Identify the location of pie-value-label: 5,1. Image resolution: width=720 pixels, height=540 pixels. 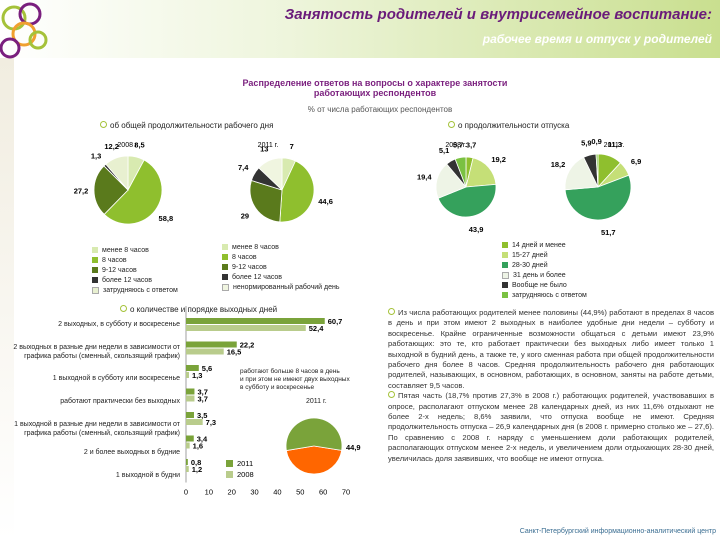
(444, 150).